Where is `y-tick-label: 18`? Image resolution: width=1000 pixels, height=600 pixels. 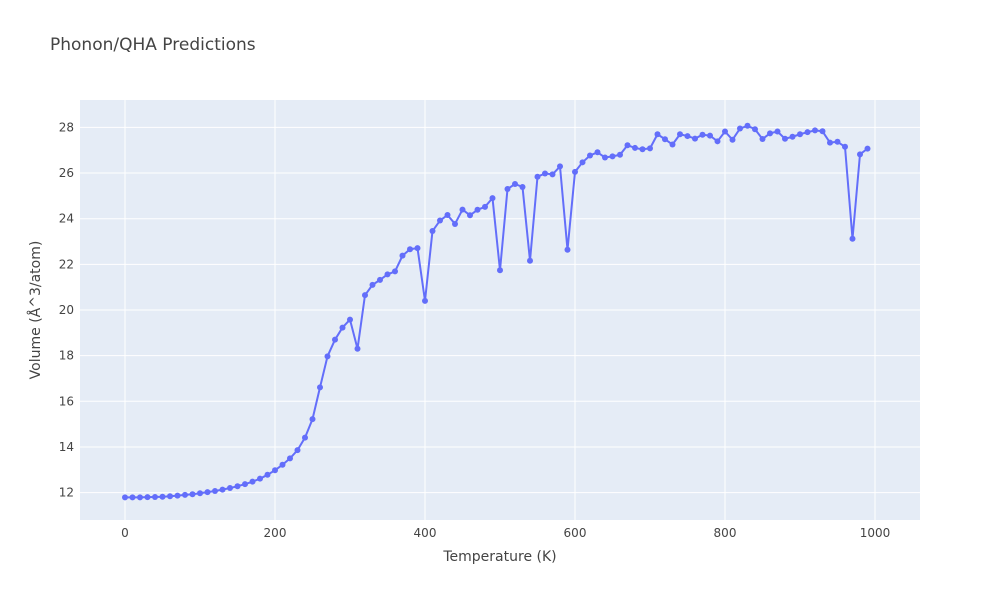 y-tick-label: 18 is located at coordinates (66, 356).